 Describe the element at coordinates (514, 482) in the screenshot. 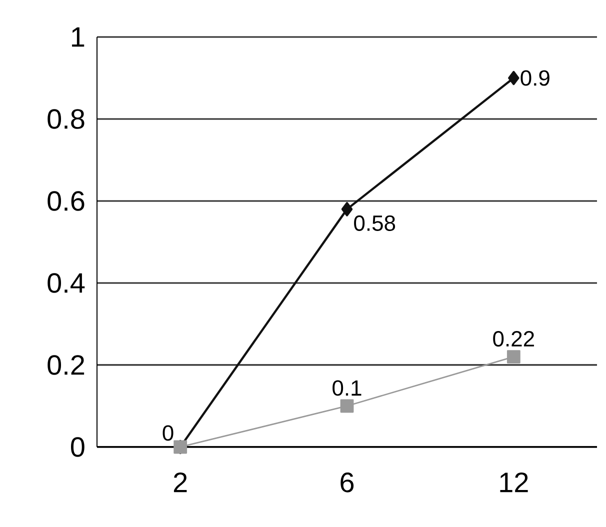

I see `x-tick-label: 12` at that location.